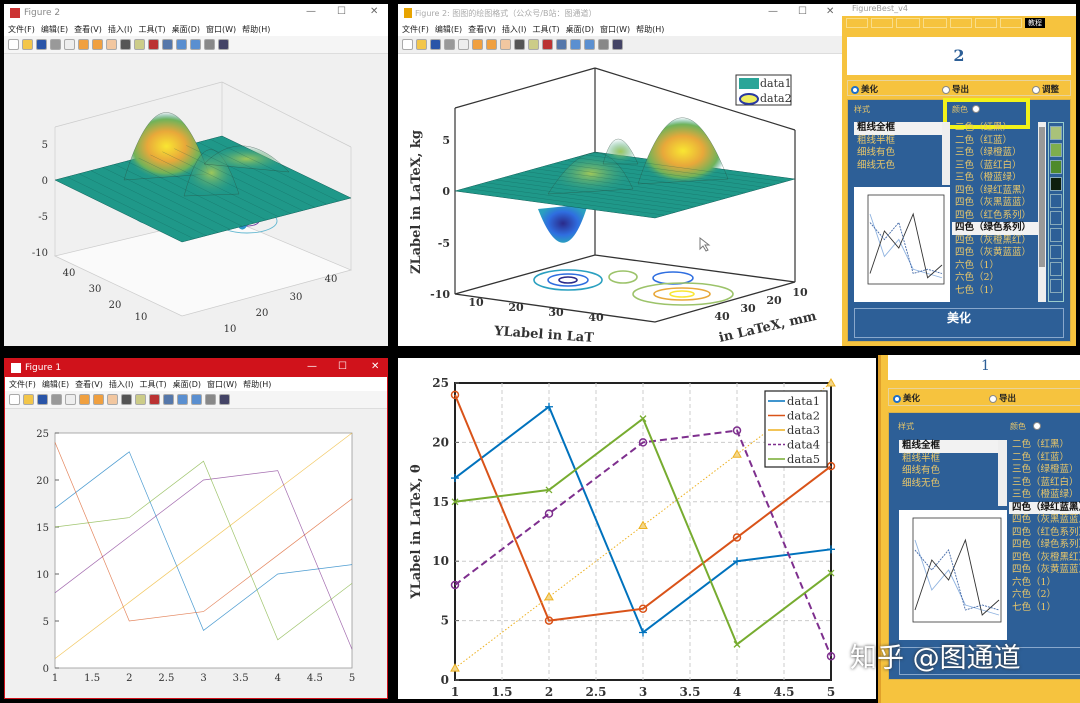  Describe the element at coordinates (1042, 212) in the screenshot. I see `color-list-scrollbar` at that location.